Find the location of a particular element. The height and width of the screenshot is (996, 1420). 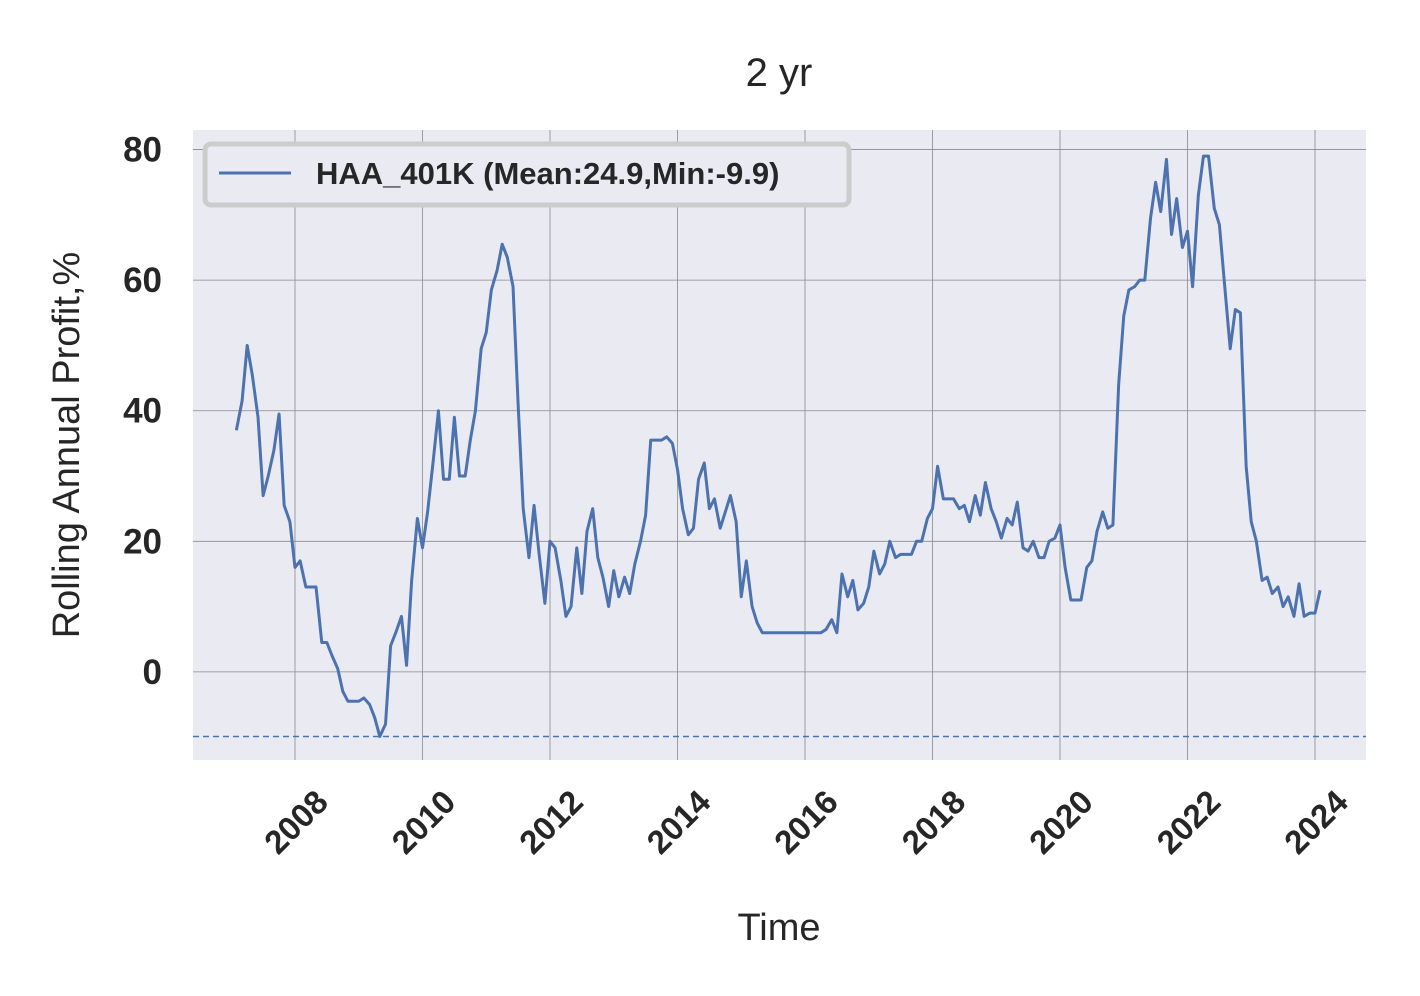

y-tick-labels: 80 60 40 20 0 is located at coordinates (142, 411).